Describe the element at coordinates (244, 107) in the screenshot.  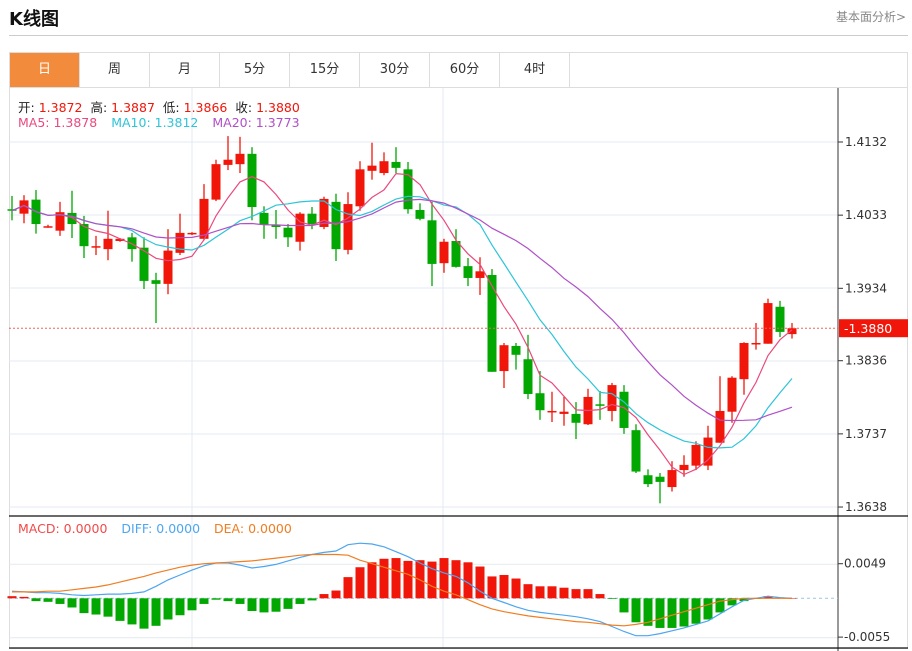
I see `close-label: 收:` at that location.